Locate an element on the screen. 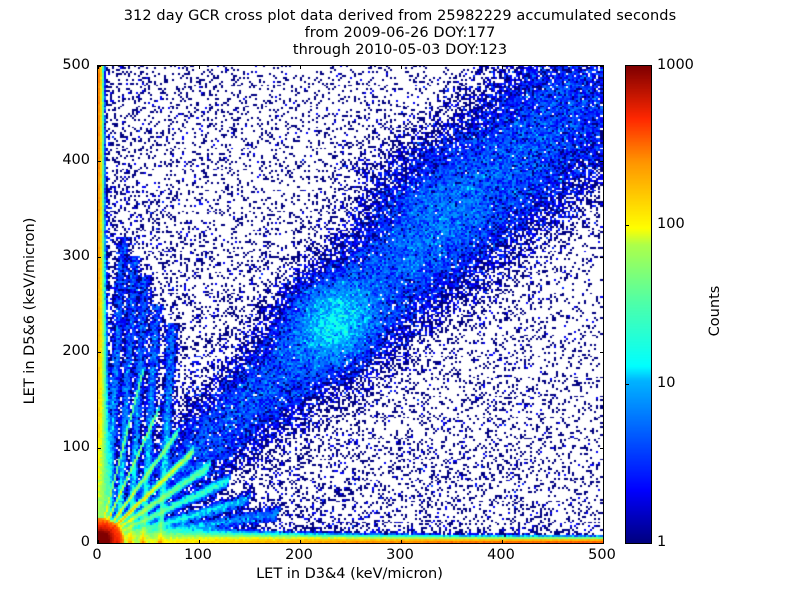 This screenshot has height=600, width=800. colorbar-tick-label: 1000 is located at coordinates (675, 65).